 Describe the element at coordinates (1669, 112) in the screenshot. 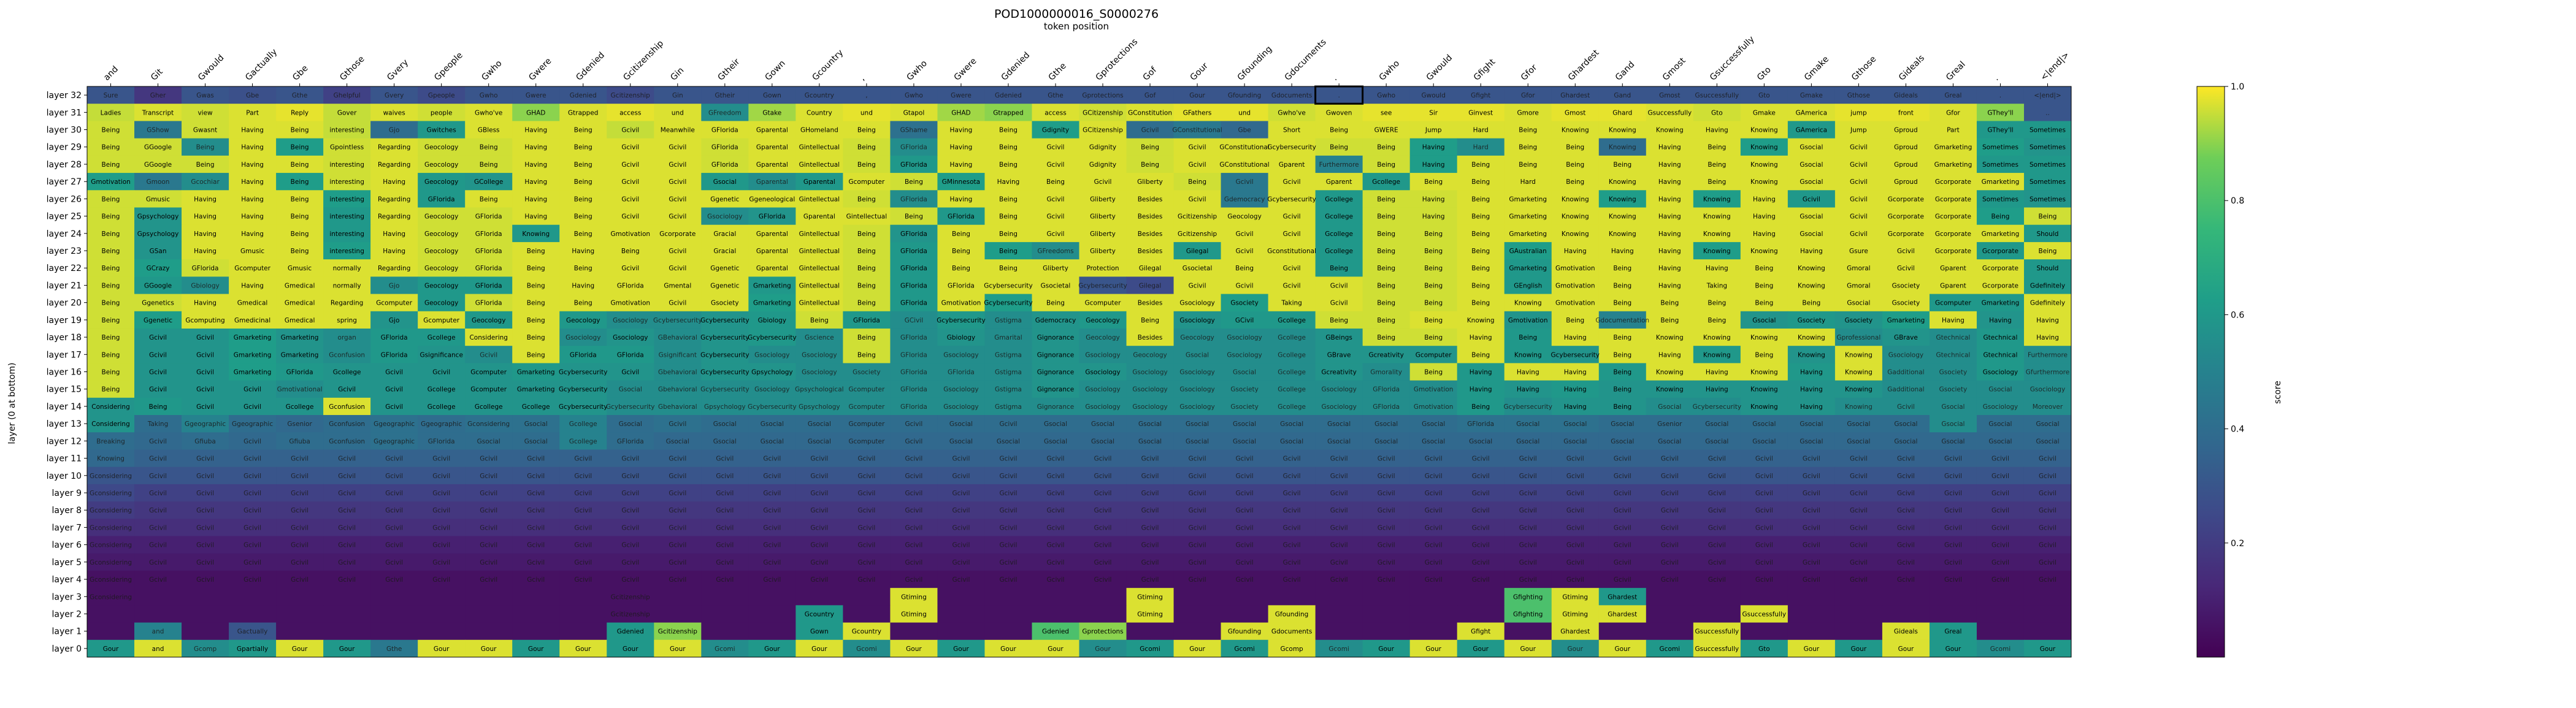

I see `heatmap-cell-label: Gsuccessfully` at that location.